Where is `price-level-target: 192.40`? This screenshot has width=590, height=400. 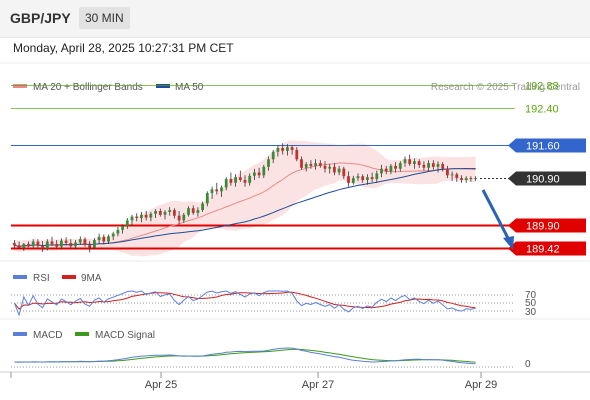
price-level-target: 192.40 is located at coordinates (285, 110).